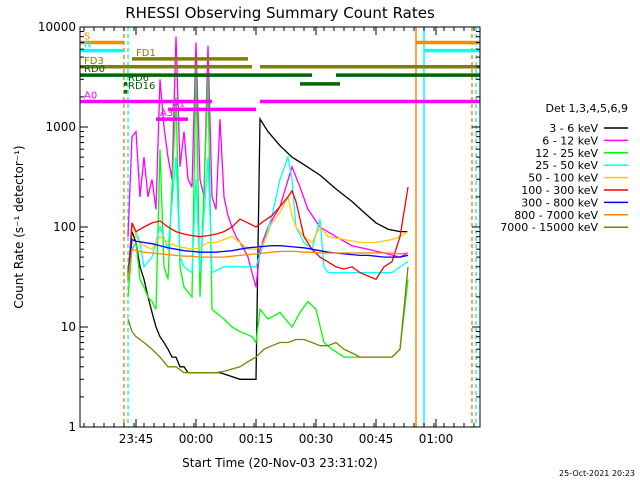 The width and height of the screenshot is (640, 480). What do you see at coordinates (57, 27) in the screenshot?
I see `y-tick-label: 10000` at bounding box center [57, 27].